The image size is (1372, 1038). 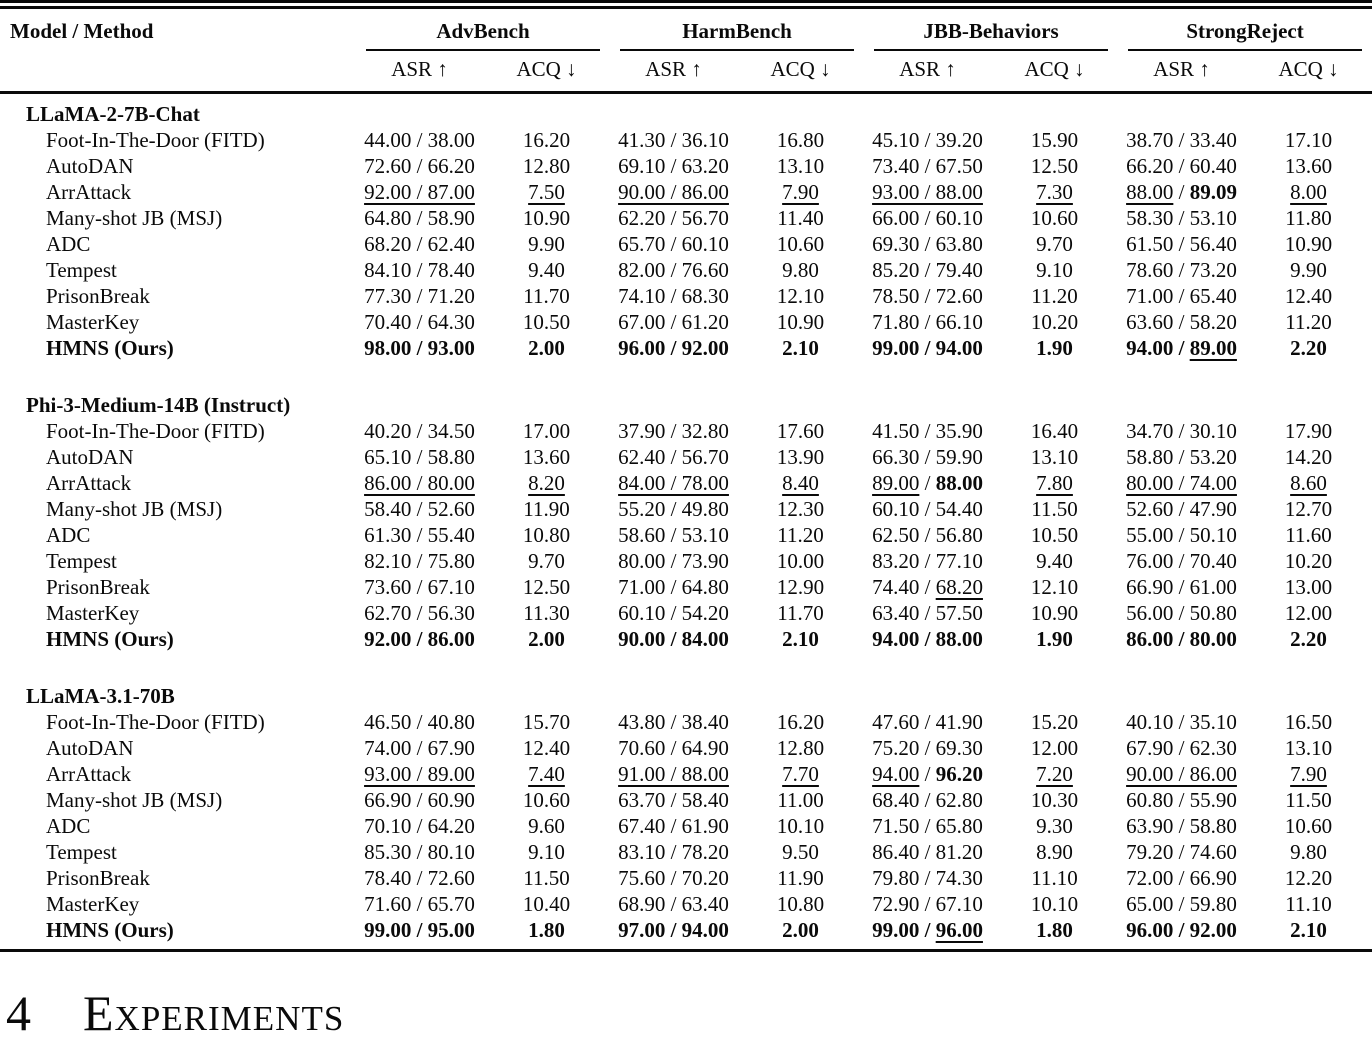 I want to click on asr-value-cell: 40.20 / 34.50, so click(x=419, y=431).